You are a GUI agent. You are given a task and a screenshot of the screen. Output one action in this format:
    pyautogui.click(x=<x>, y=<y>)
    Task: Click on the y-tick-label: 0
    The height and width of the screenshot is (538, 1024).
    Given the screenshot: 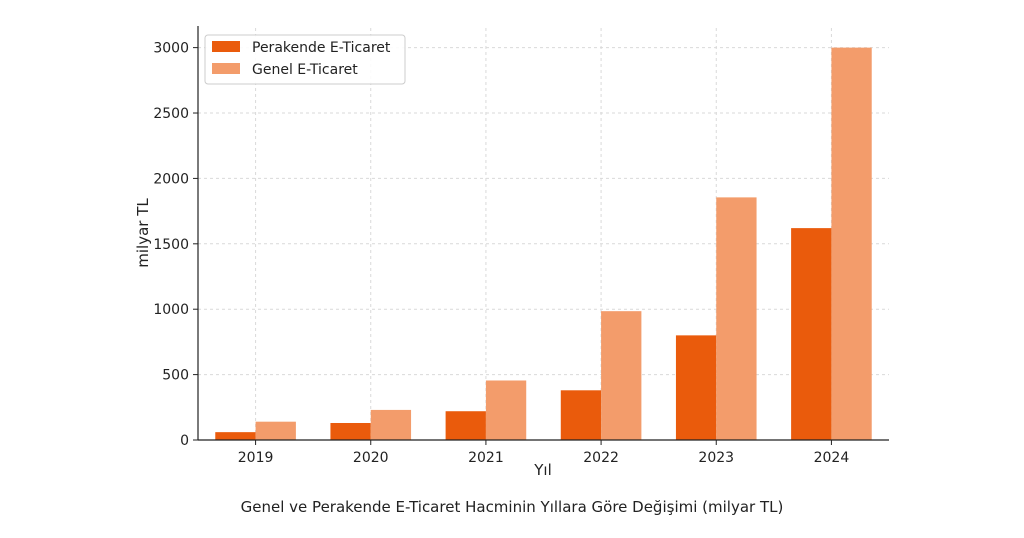 What is the action you would take?
    pyautogui.click(x=184, y=441)
    